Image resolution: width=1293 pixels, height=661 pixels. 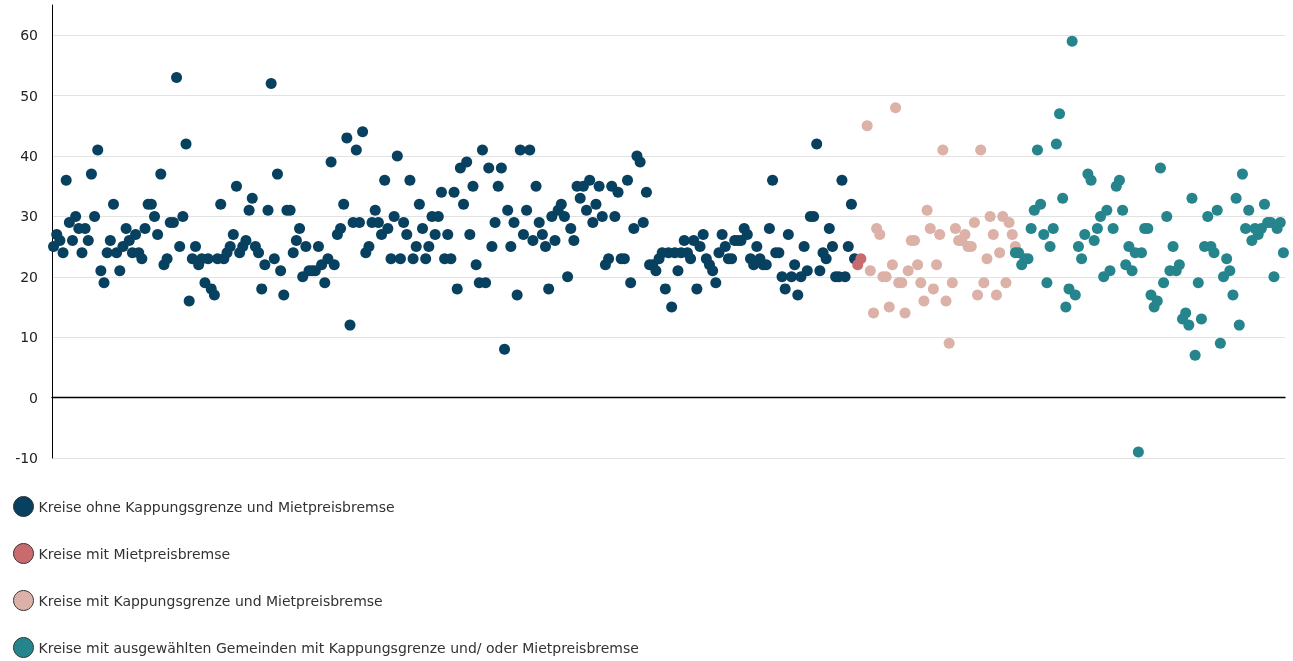 What do you see at coordinates (33, 397) in the screenshot?
I see `y-tick-label: 0` at bounding box center [33, 397].